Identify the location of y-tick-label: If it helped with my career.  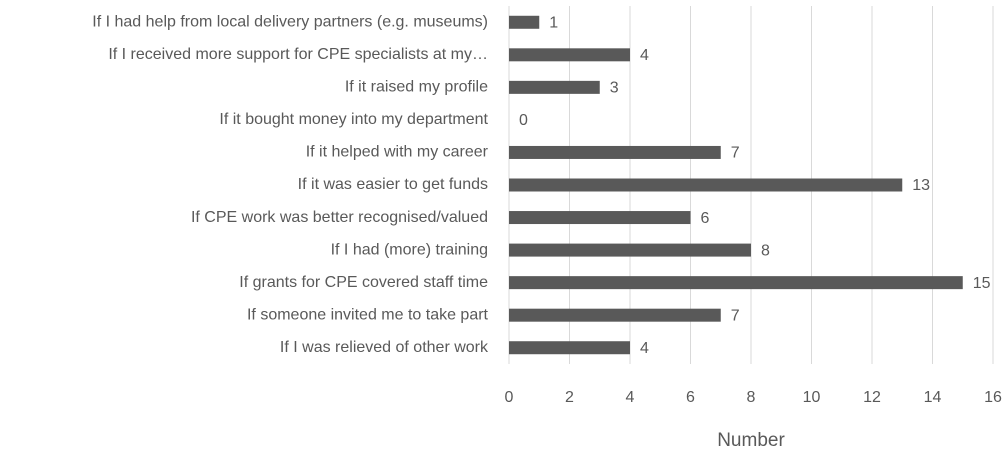
(397, 152).